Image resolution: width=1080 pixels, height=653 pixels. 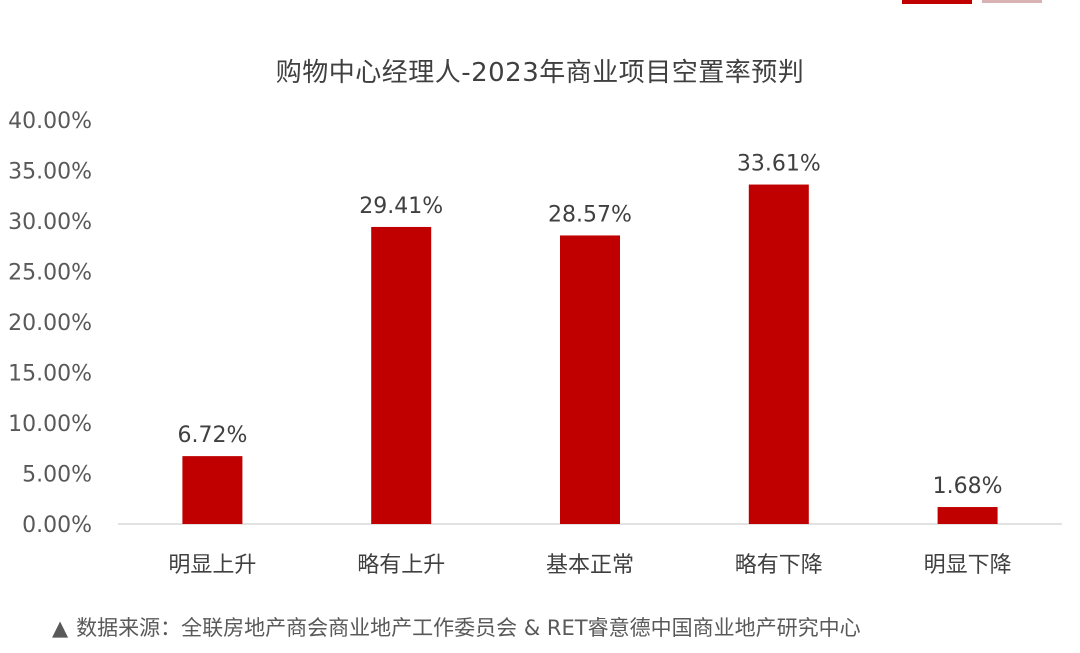 What do you see at coordinates (50, 172) in the screenshot?
I see `y-tick-label: 35.00%` at bounding box center [50, 172].